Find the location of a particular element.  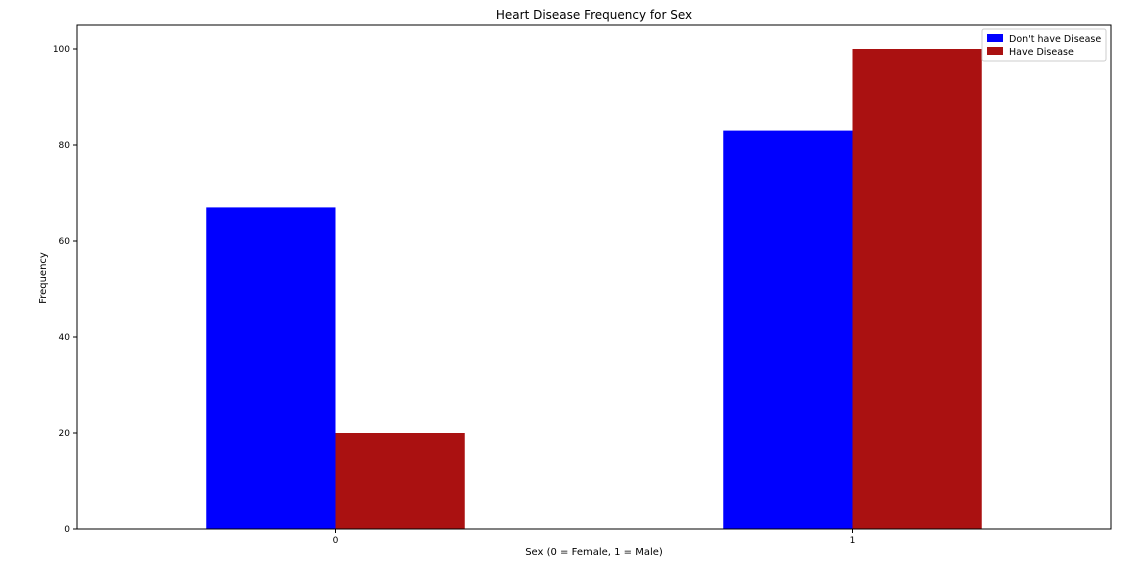

chart-title: Heart Disease Frequency for Sex is located at coordinates (594, 15).